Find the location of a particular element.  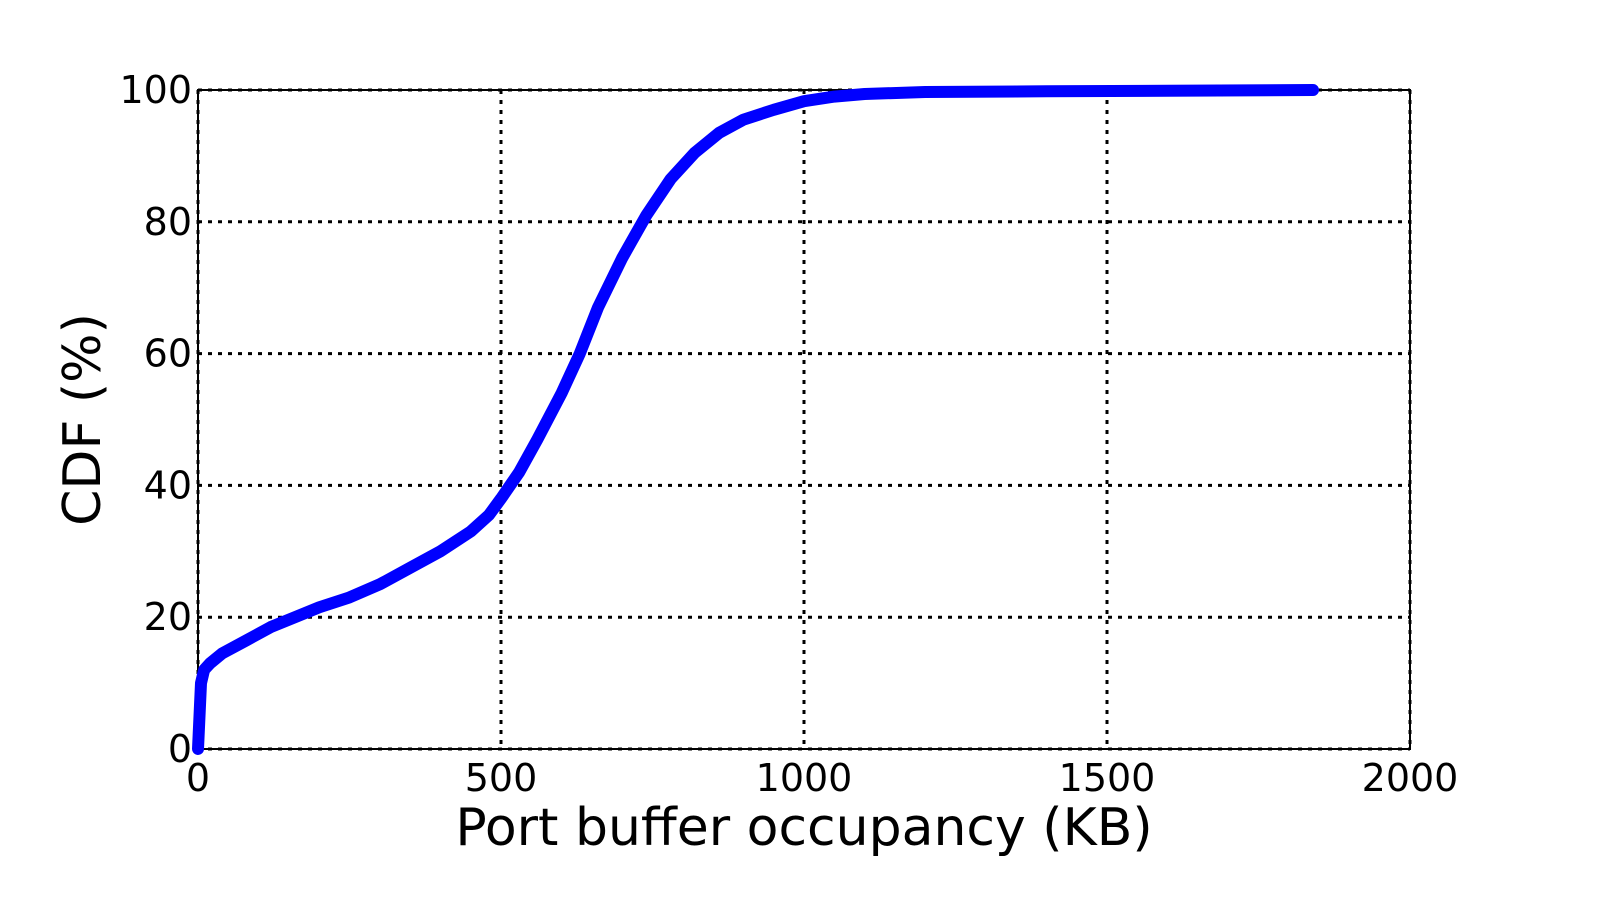

y-tick-label-0: 0 is located at coordinates (180, 749).